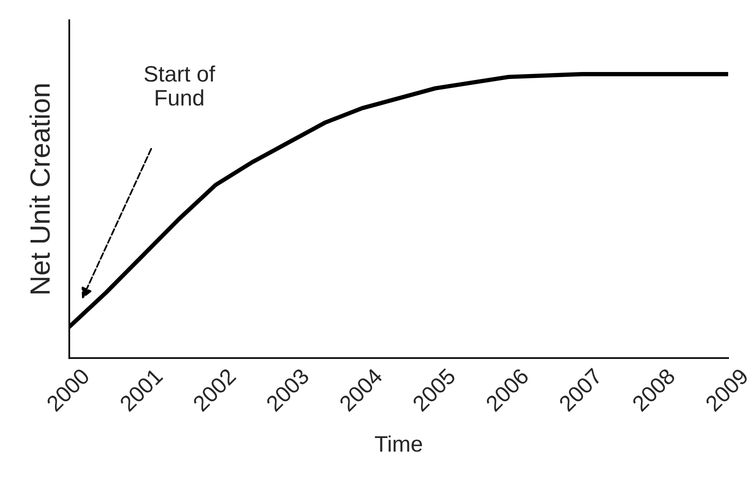 Image resolution: width=753 pixels, height=480 pixels. What do you see at coordinates (180, 85) in the screenshot?
I see `annotation: Start of Fund` at bounding box center [180, 85].